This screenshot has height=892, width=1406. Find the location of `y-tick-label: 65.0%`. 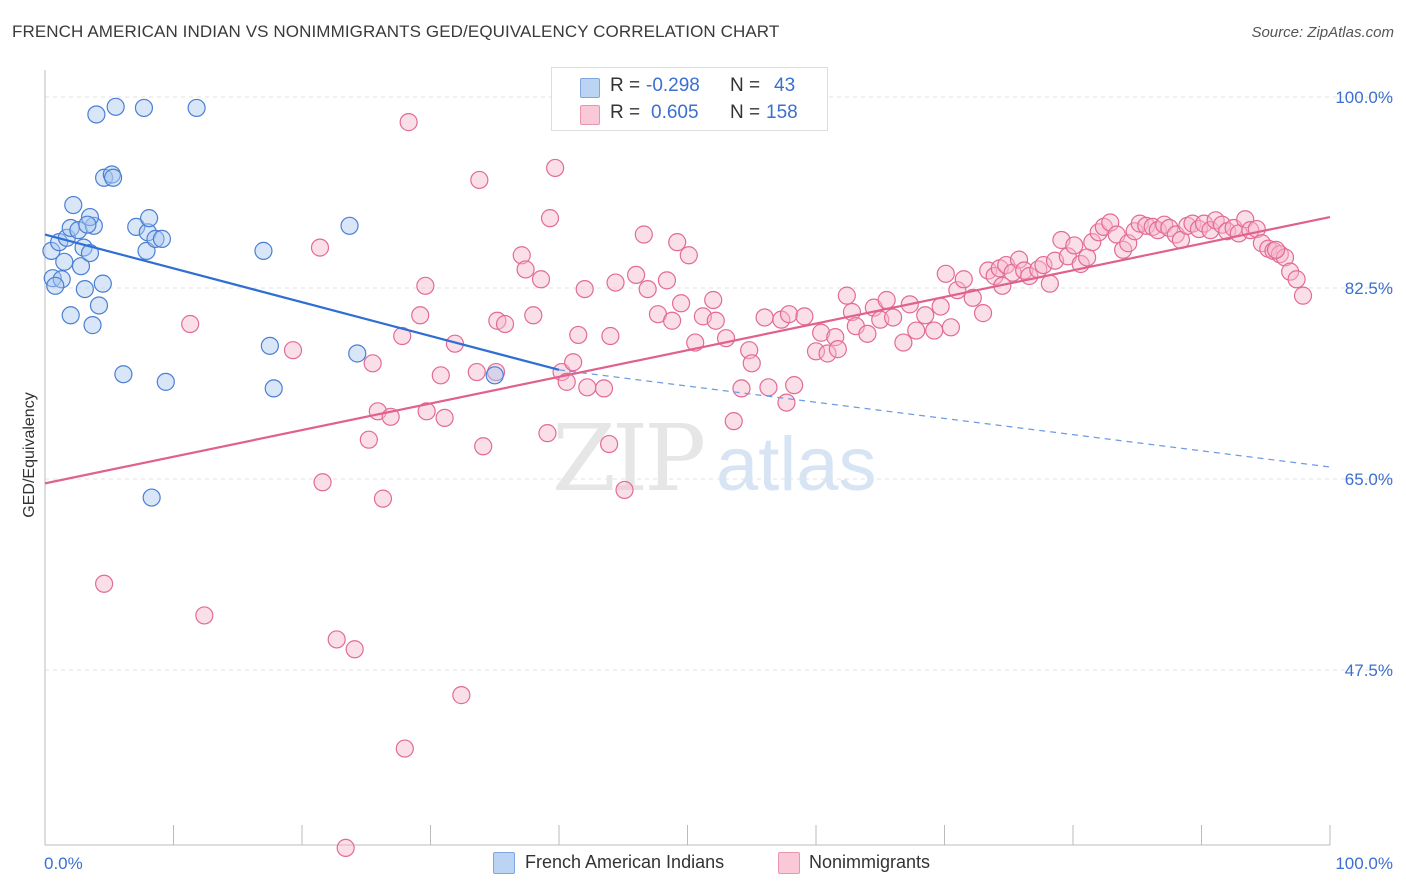

y-tick-label: 65.0% is located at coordinates (1369, 479).